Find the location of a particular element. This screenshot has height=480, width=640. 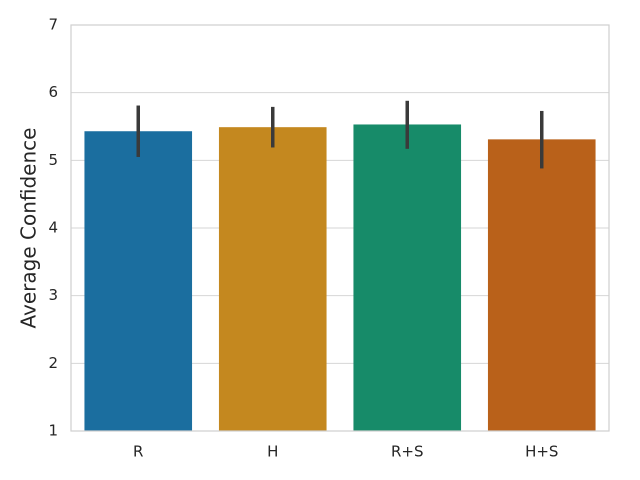

y-tick-label: 3 is located at coordinates (53, 295).